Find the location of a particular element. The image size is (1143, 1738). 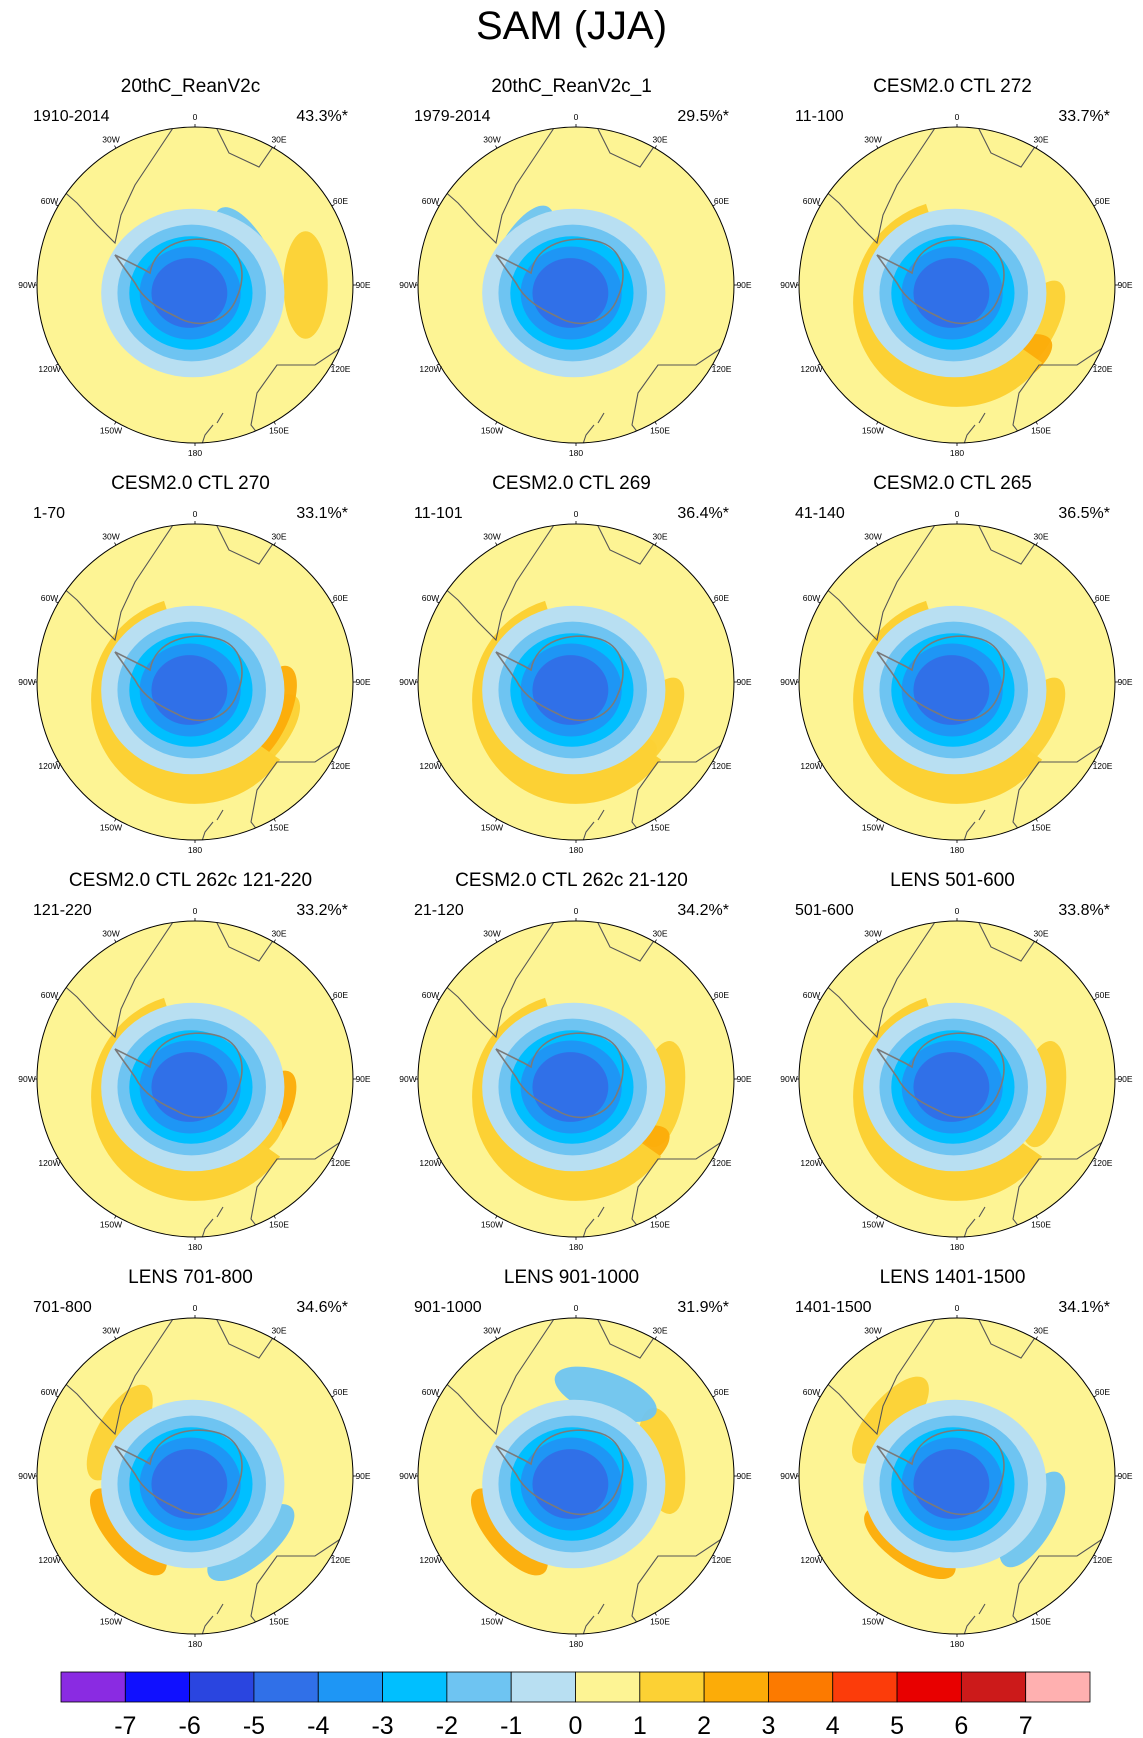

panel-variance: 29.5%* is located at coordinates (703, 116).